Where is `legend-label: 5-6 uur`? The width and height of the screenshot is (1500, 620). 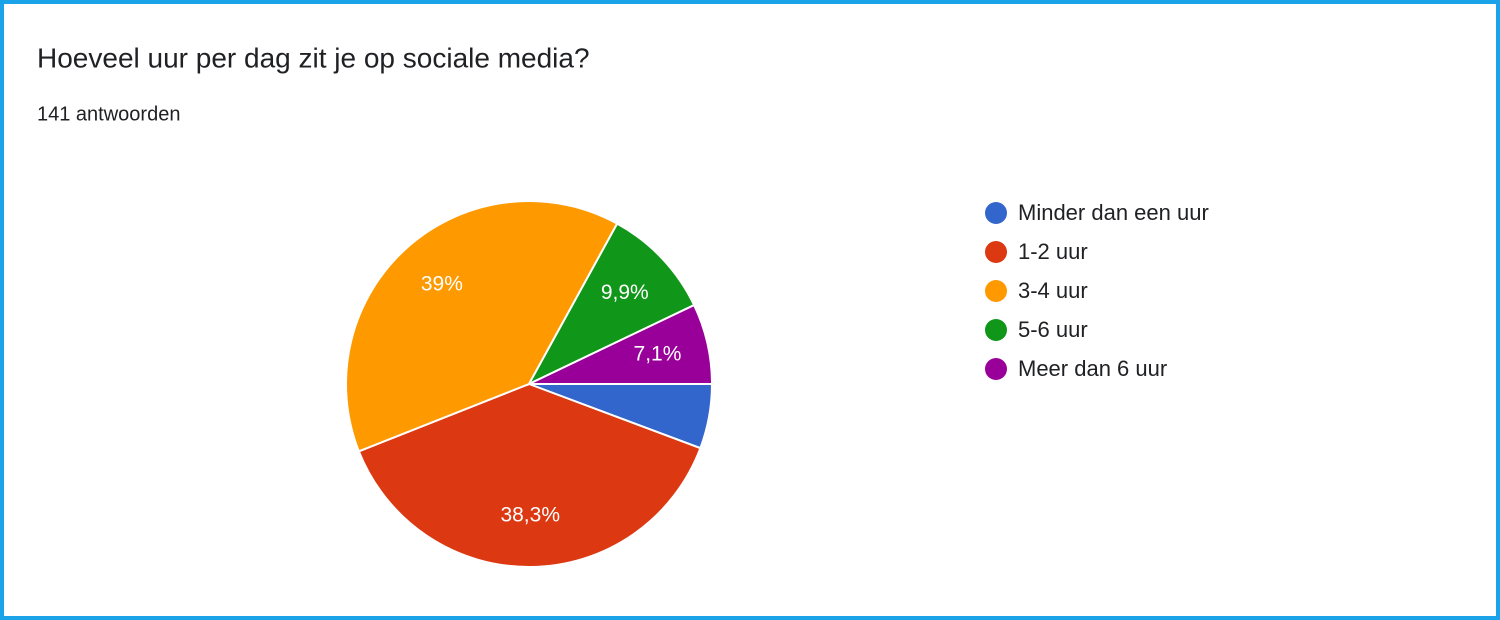 legend-label: 5-6 uur is located at coordinates (1053, 329).